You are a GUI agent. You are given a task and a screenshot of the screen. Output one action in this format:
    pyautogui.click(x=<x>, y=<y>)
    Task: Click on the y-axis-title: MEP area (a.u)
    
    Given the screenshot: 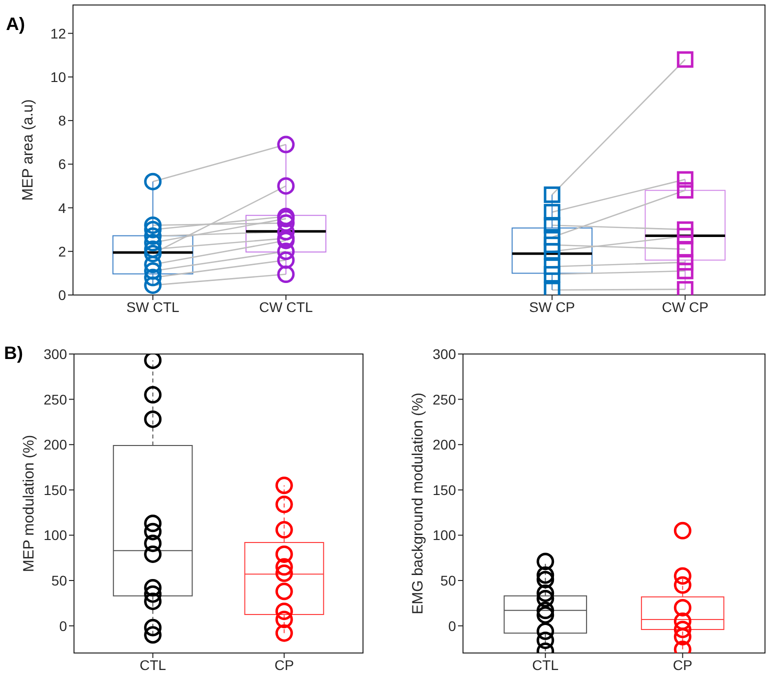 What is the action you would take?
    pyautogui.click(x=27, y=150)
    